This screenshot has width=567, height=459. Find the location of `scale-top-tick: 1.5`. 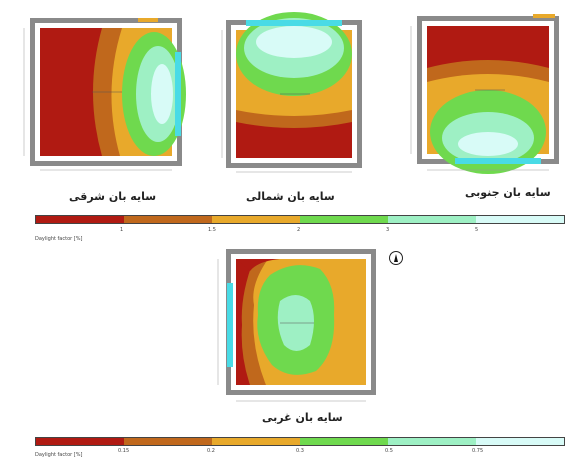

scale-top-tick: 1.5 is located at coordinates (212, 230).